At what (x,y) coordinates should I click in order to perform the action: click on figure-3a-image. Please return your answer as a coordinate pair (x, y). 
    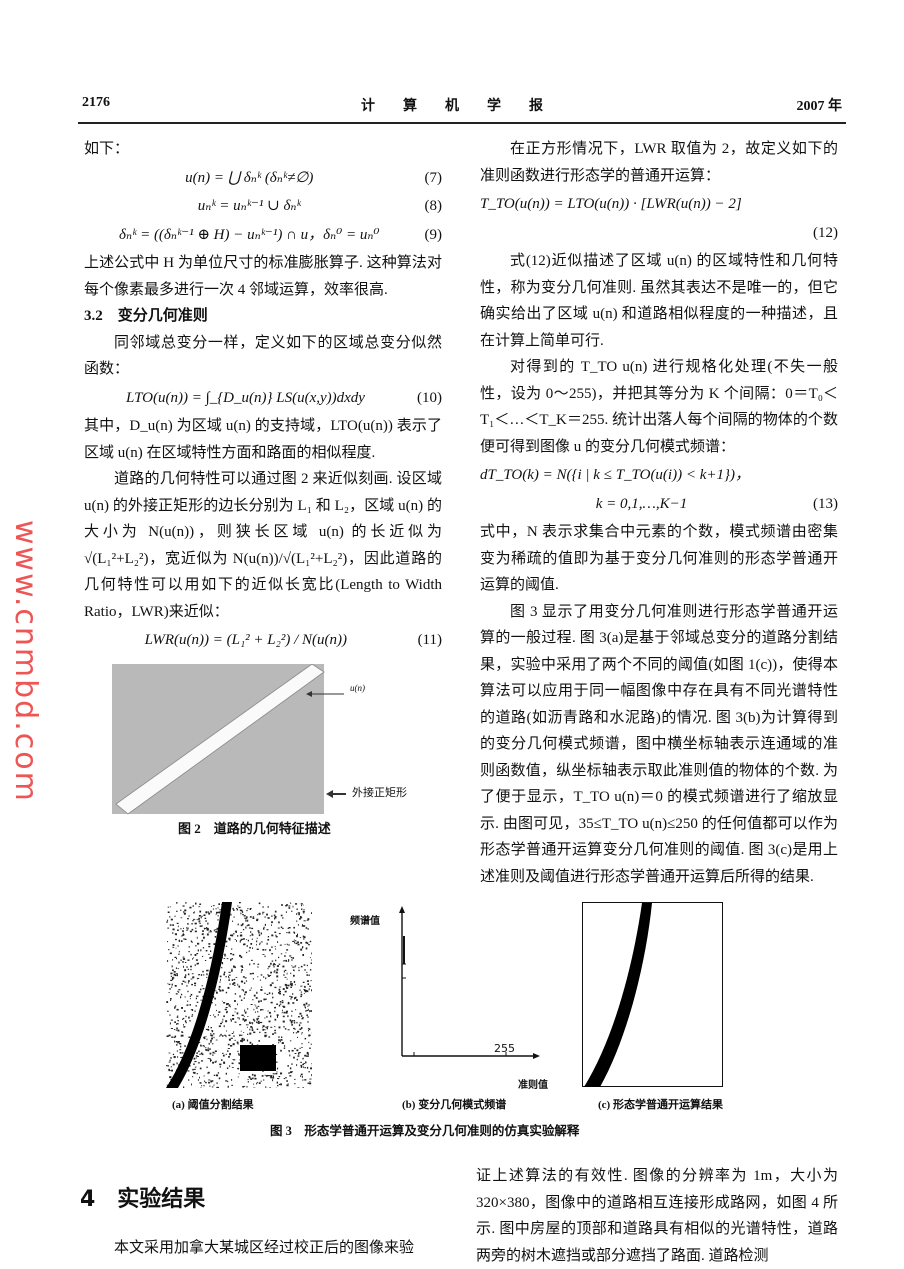
    Looking at the image, I should click on (239, 995).